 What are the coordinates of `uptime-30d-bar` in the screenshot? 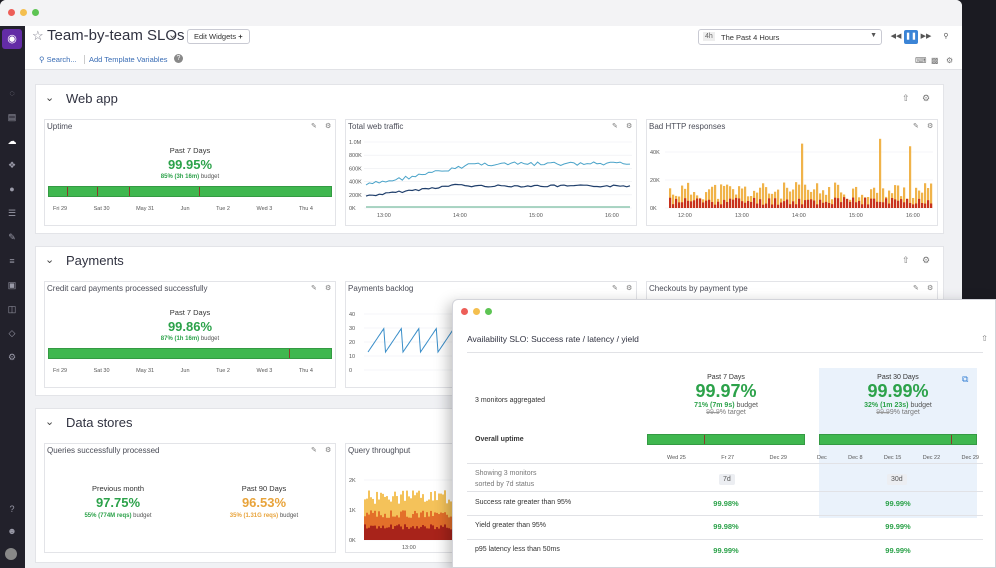 It's located at (898, 439).